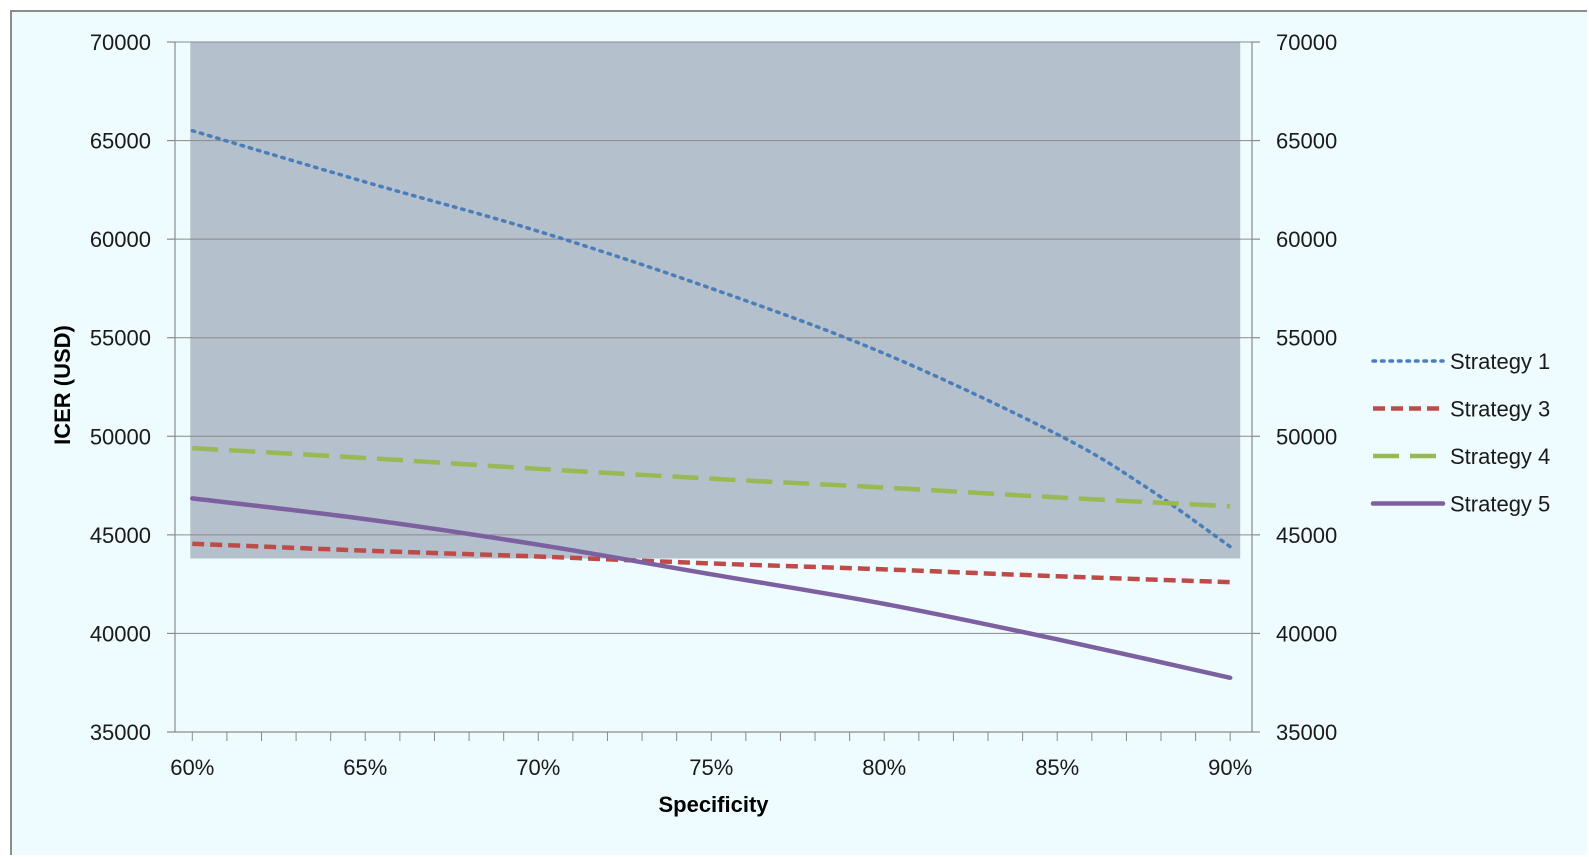 This screenshot has width=1589, height=857. I want to click on legend-label-2: Strategy 3, so click(1500, 409).